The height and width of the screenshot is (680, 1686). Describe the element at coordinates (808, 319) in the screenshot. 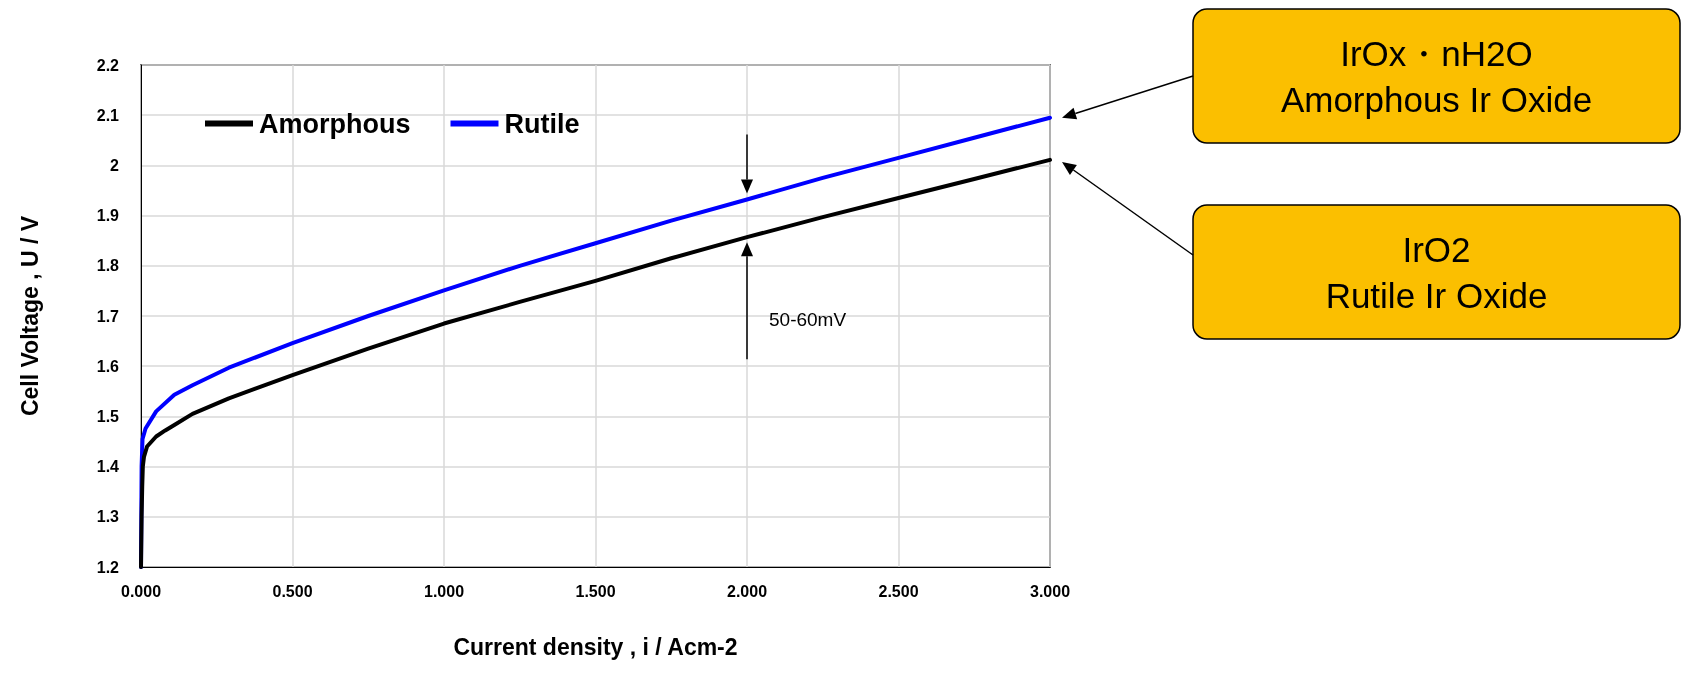

I see `annotation: 50-60mV` at that location.